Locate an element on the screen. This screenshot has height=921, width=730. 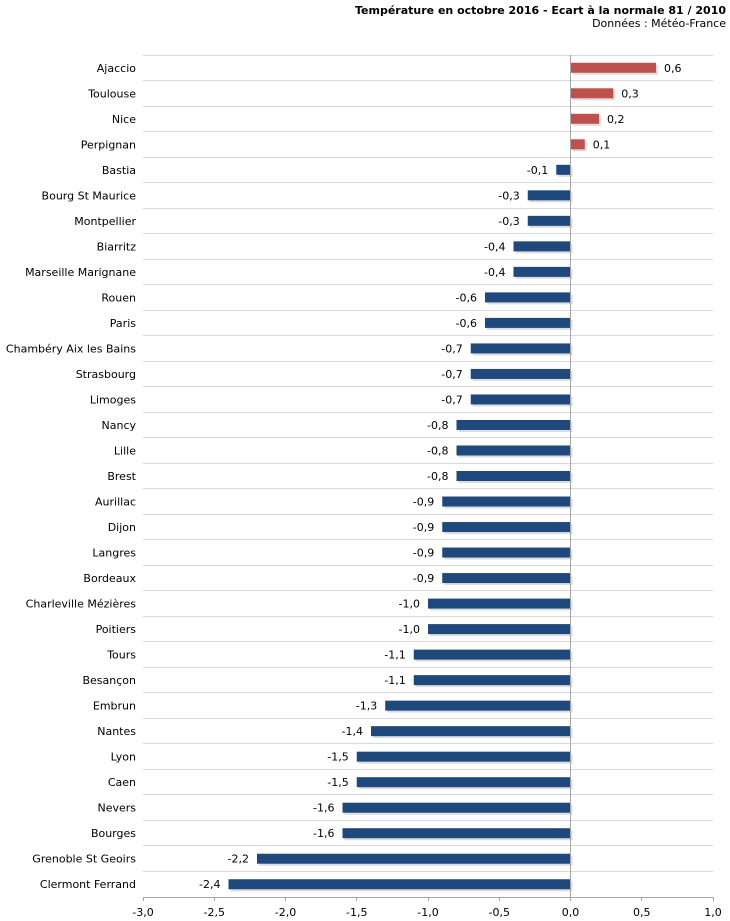
category-label-perpignan: Perpignan is located at coordinates (108, 144).